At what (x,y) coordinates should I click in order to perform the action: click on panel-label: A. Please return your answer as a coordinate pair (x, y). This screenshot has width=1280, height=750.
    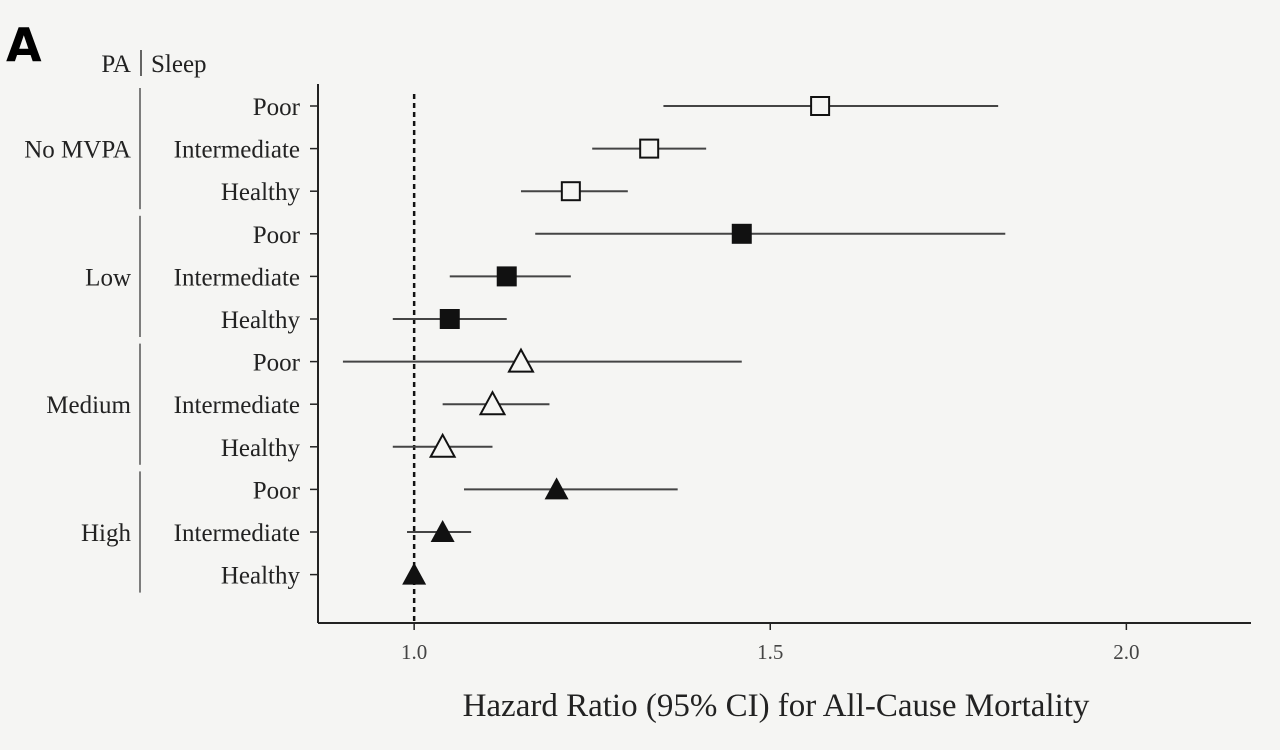
    Looking at the image, I should click on (24, 45).